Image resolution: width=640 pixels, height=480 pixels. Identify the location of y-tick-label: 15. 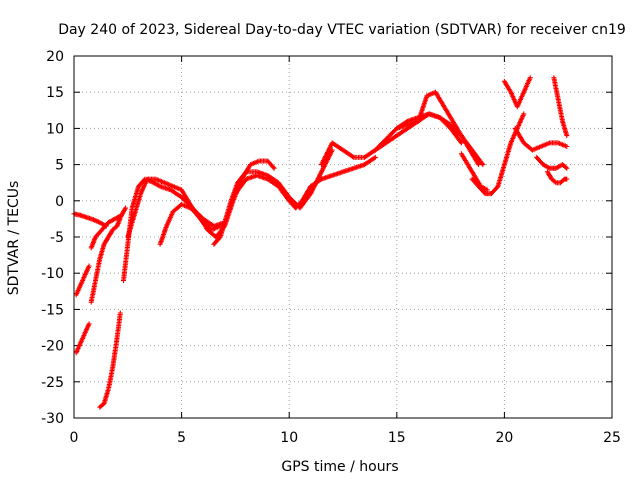
(55, 93).